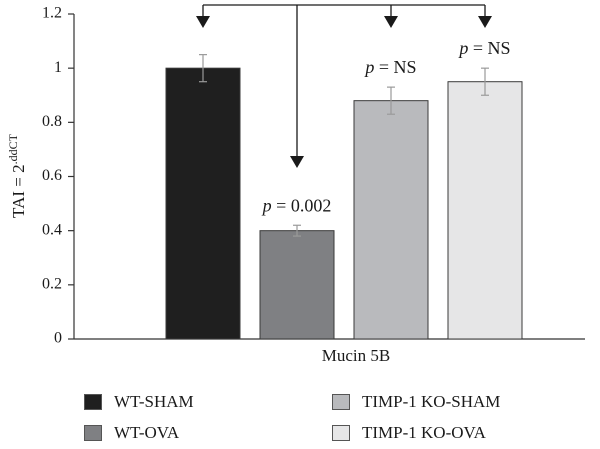 This screenshot has width=600, height=449. I want to click on x-axis-label: Mucin 5B, so click(356, 355).